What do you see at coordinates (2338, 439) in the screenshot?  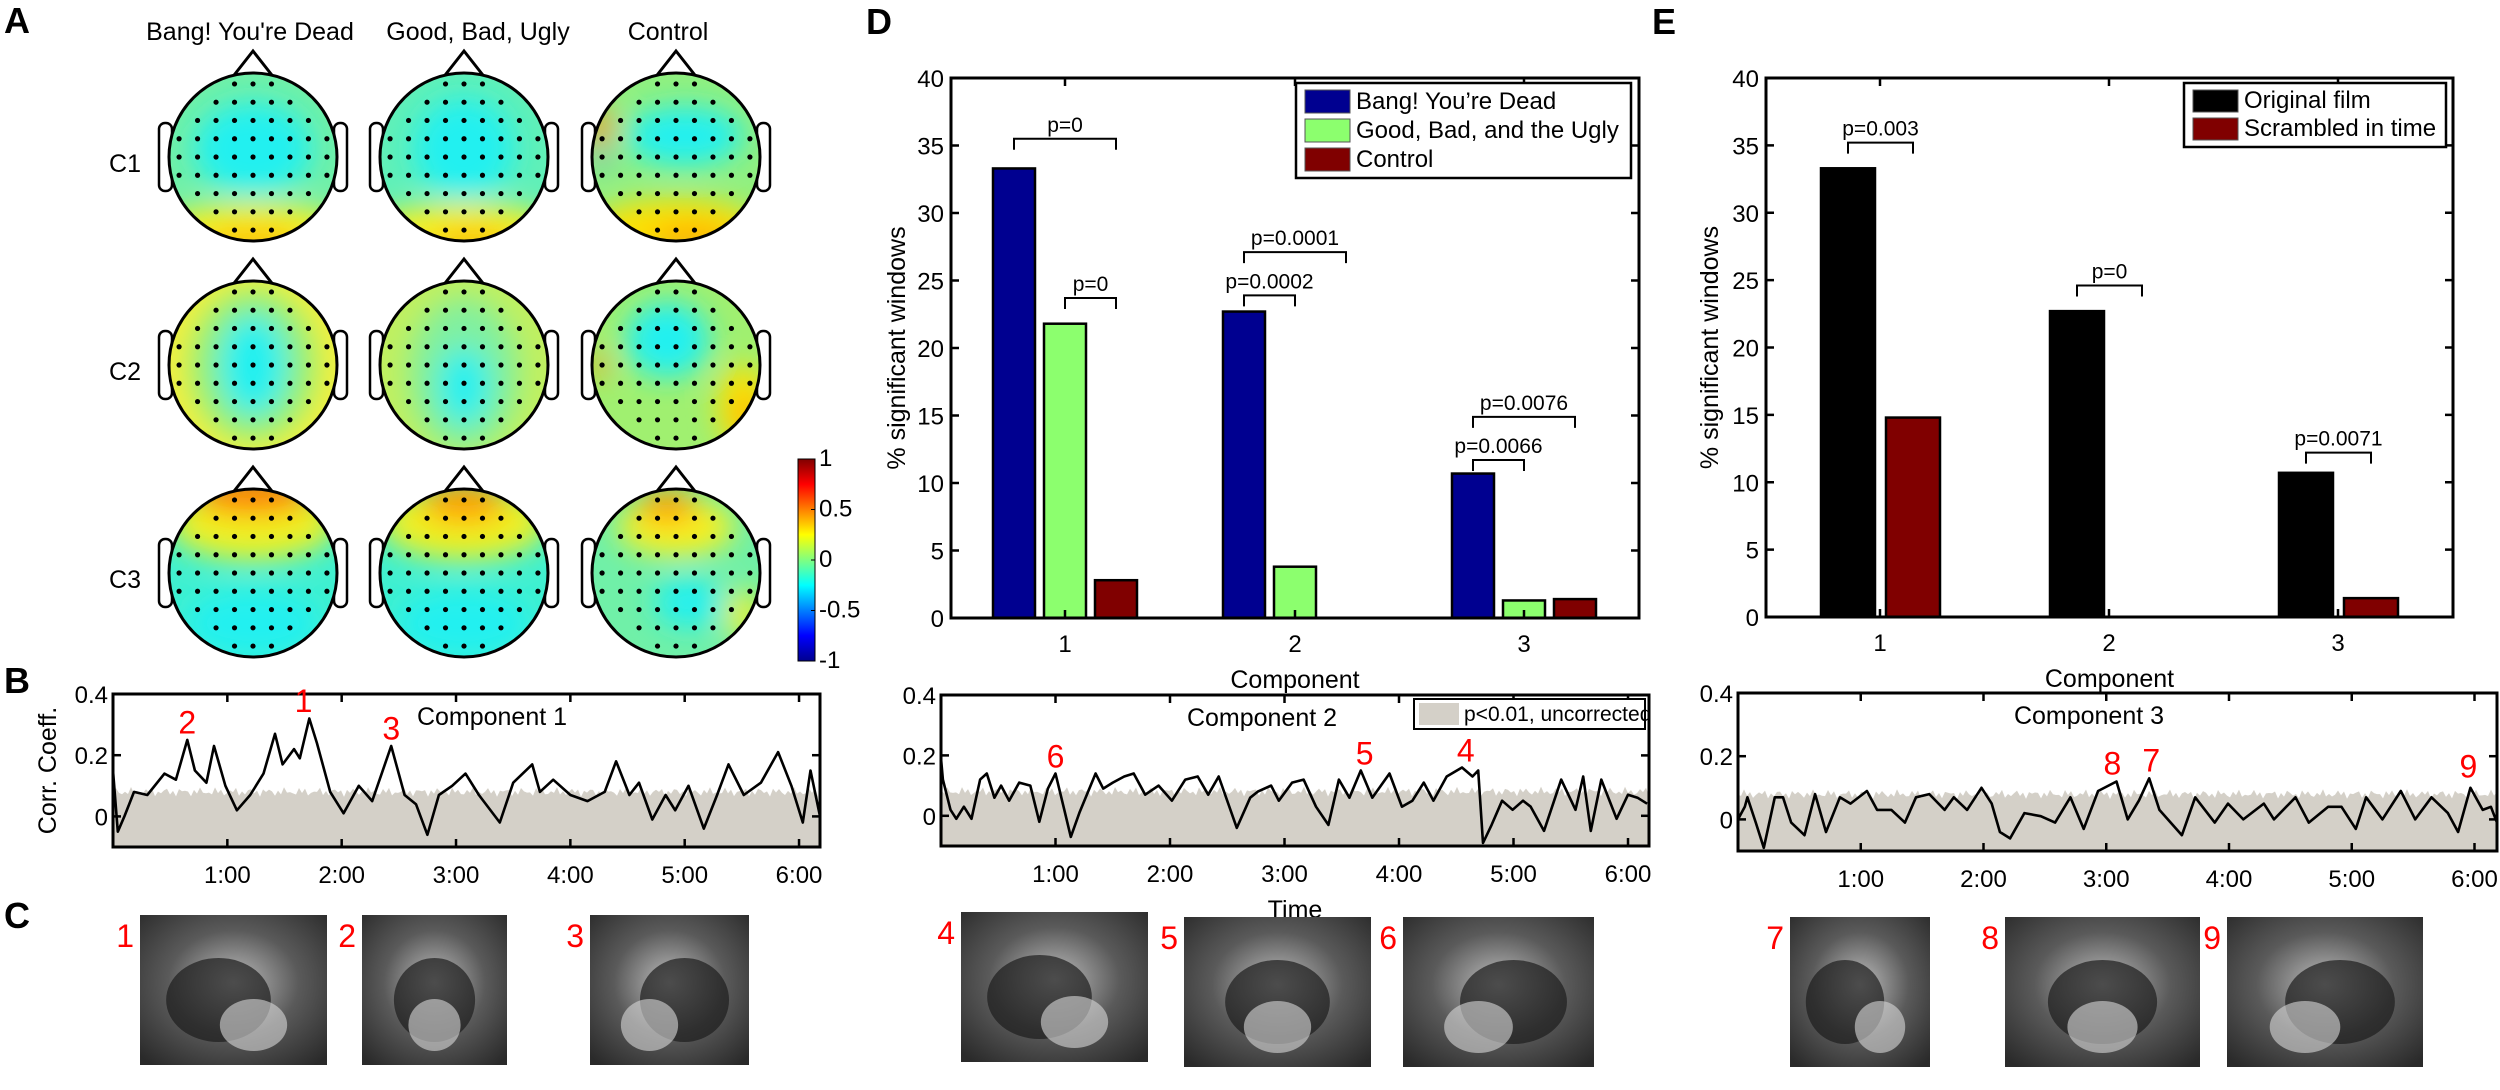 I see `p-value-label: p=0.0071` at bounding box center [2338, 439].